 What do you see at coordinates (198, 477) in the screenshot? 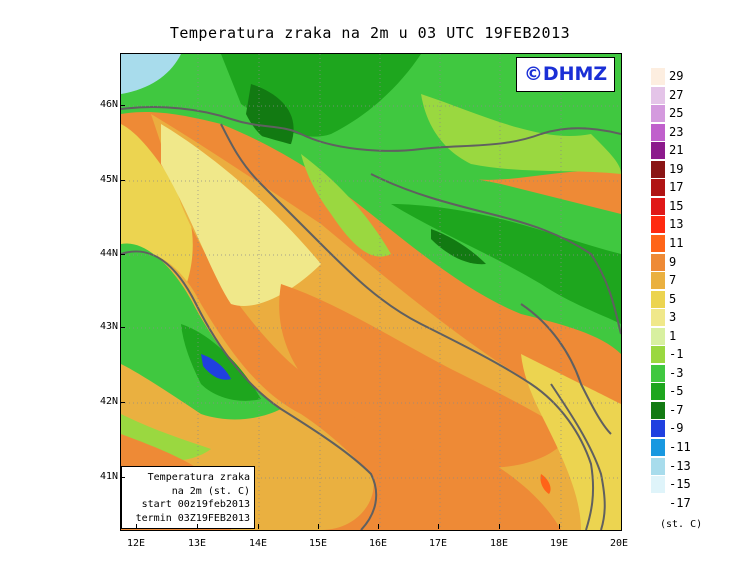
I see `info-line-1: Temperatura zraka` at bounding box center [198, 477].